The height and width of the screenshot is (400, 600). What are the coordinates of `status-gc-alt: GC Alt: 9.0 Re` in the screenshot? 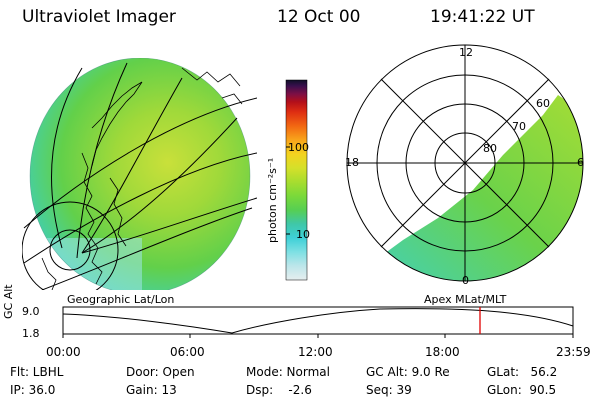 It's located at (408, 372).